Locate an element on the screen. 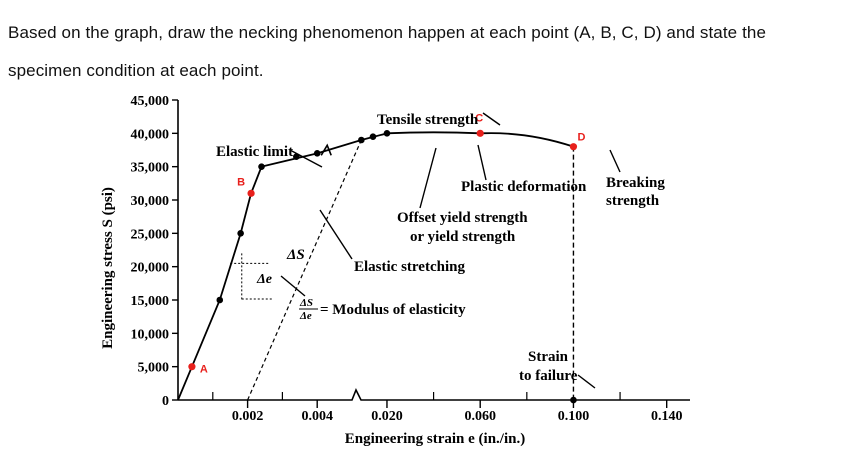  y-tick-label: 10,000 is located at coordinates (150, 334).